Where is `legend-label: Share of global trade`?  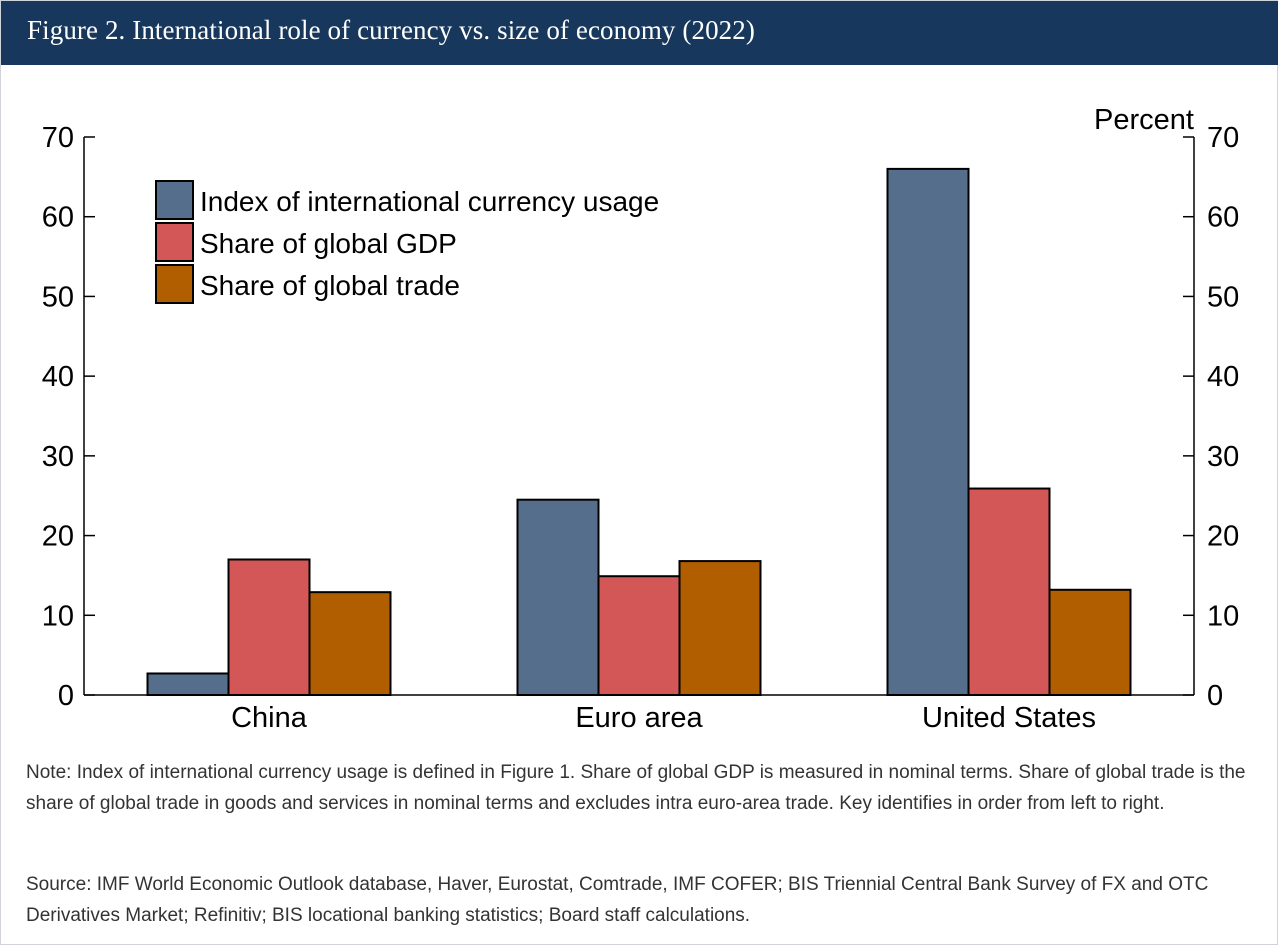 legend-label: Share of global trade is located at coordinates (330, 285).